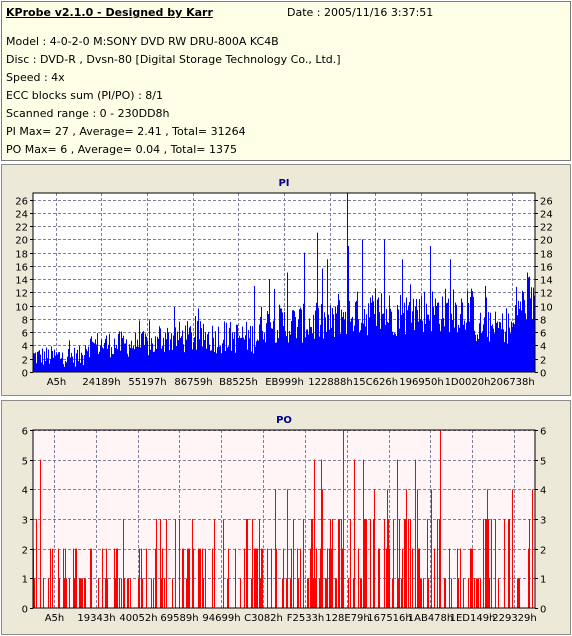 Image resolution: width=572 pixels, height=636 pixels. Describe the element at coordinates (468, 382) in the screenshot. I see `x-tick-label: 1D0020h` at that location.